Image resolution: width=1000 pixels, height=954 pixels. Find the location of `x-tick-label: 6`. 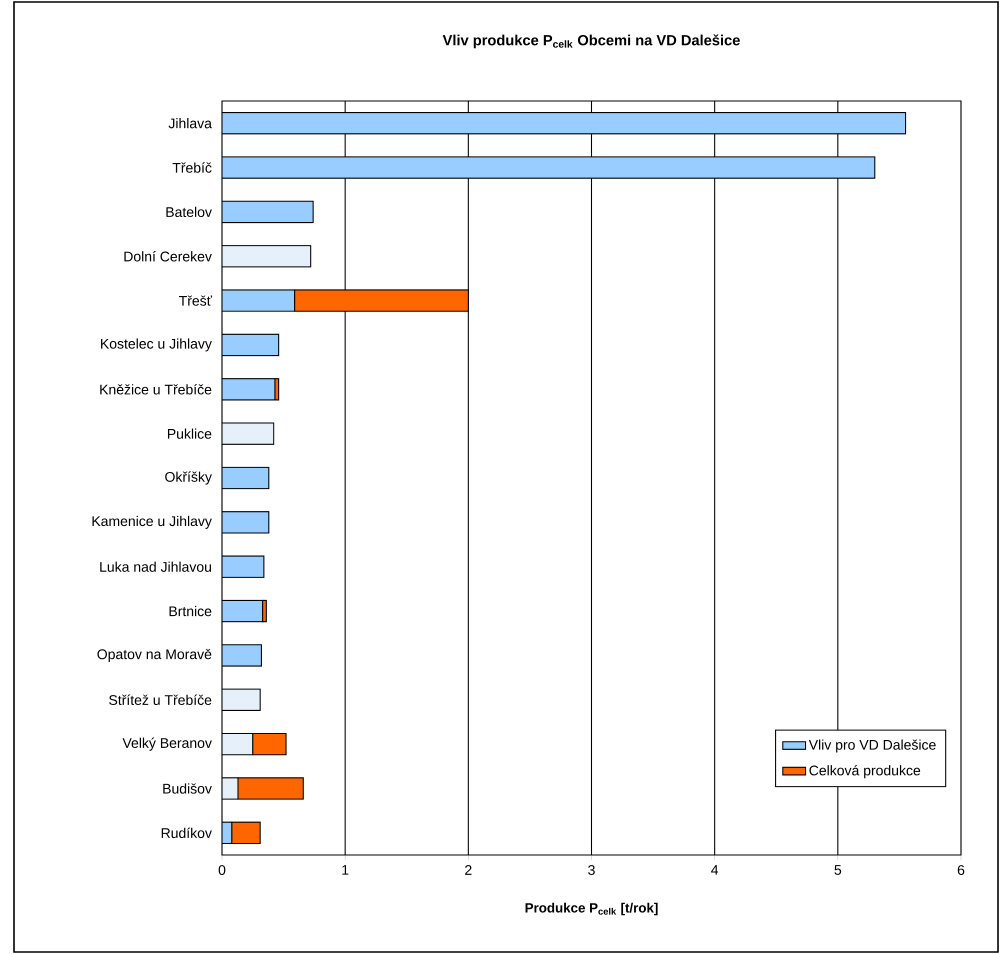

x-tick-label: 6 is located at coordinates (961, 870).